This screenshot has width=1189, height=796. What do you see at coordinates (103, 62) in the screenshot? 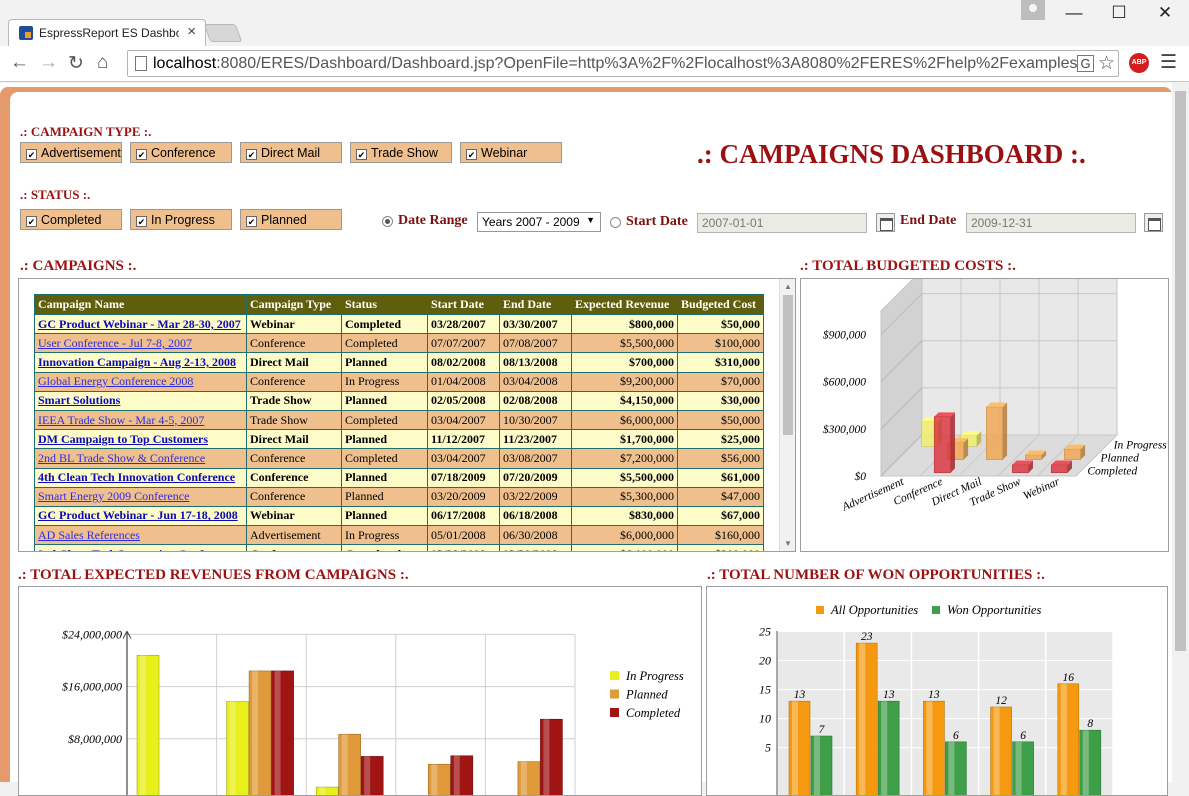
I see `home-icon: ⌂` at bounding box center [103, 62].